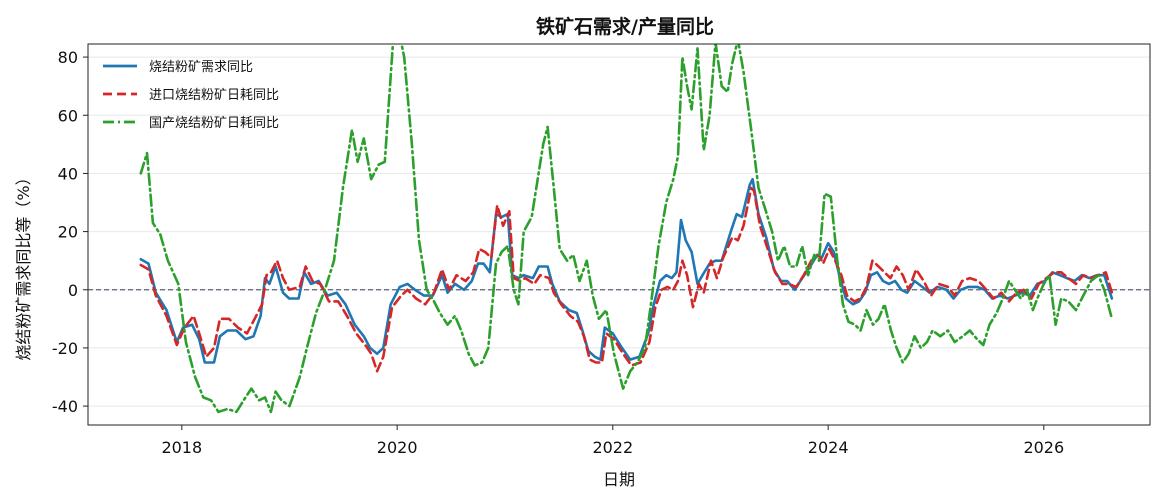  Describe the element at coordinates (23, 264) in the screenshot. I see `y-axis-label: 烧结粉矿需求同比等（%）` at that location.